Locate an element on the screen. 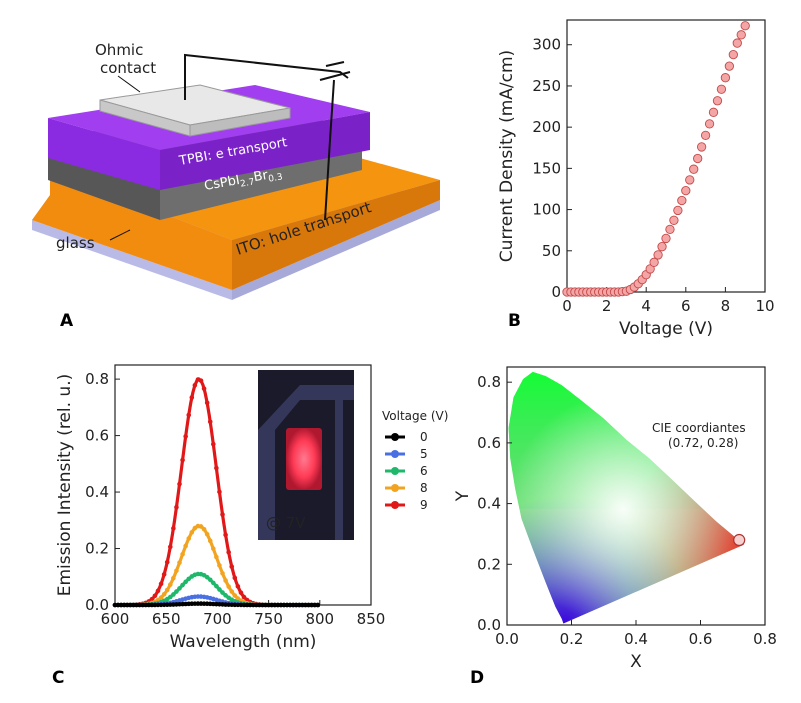 This screenshot has width=801, height=703. glass-front is located at coordinates (132, 260).